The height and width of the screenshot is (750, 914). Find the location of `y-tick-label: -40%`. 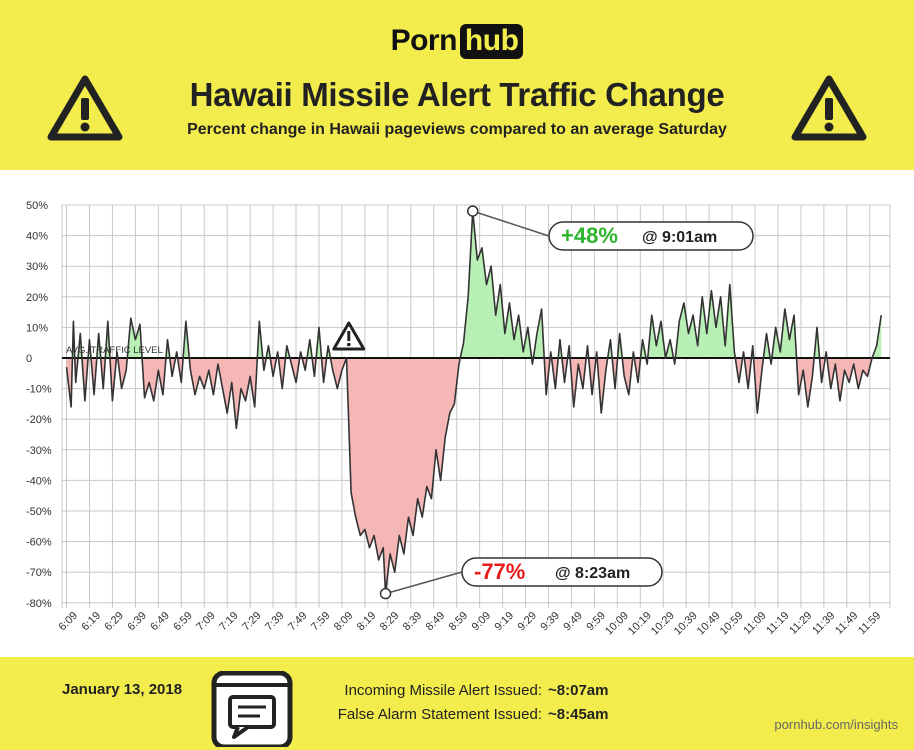

y-tick-label: -40% is located at coordinates (39, 481).